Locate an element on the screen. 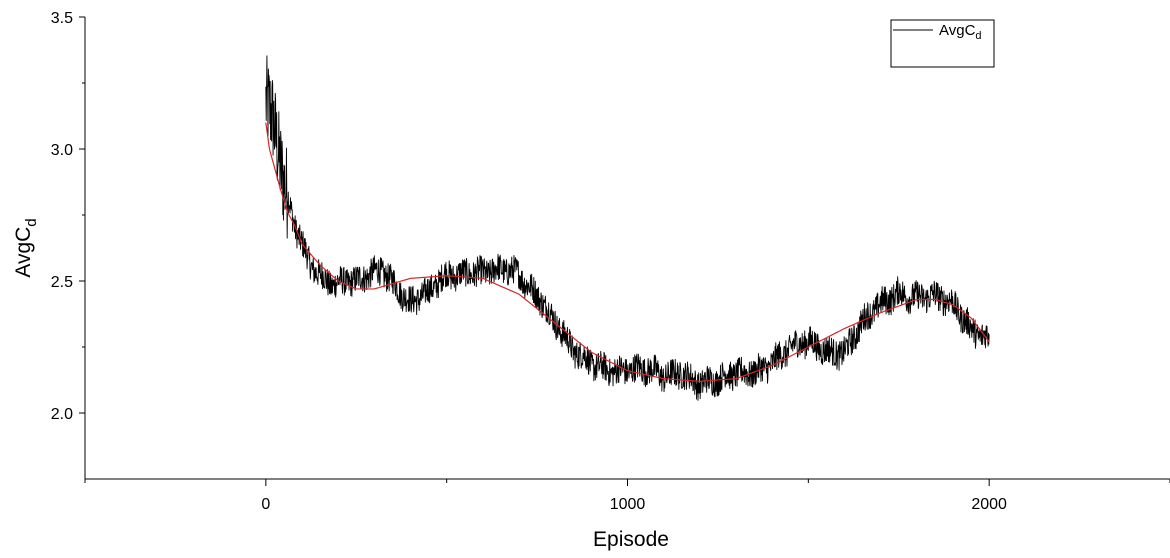 The width and height of the screenshot is (1170, 558). y-axis: 2.0 2.5 3.0 3.5 is located at coordinates (68, 244).